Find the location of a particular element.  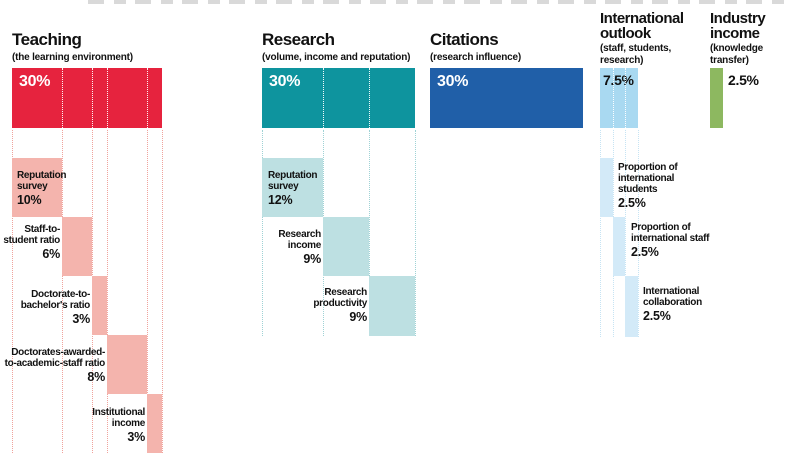

intl-block-international-collaboration is located at coordinates (631, 306).